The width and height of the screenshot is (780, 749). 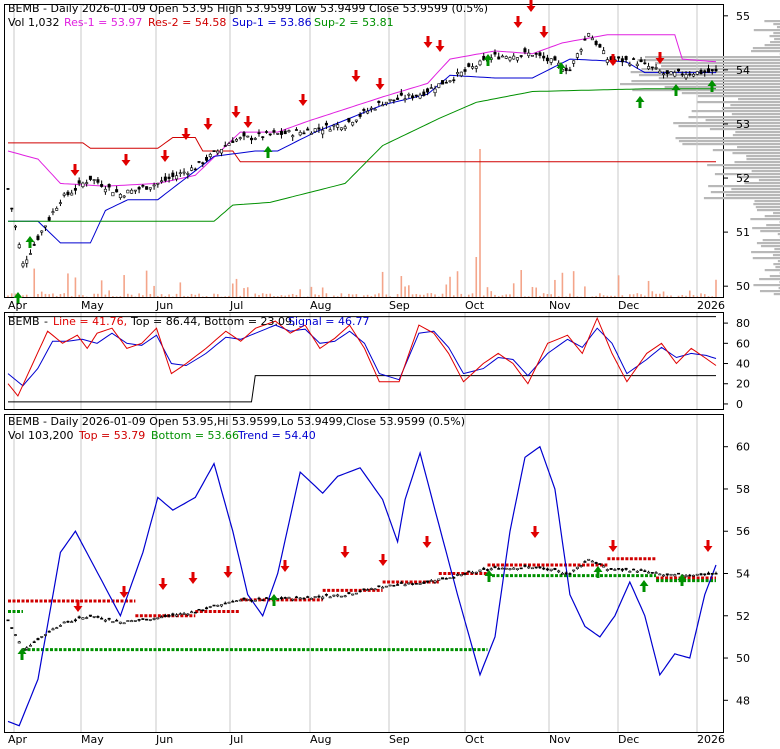 What do you see at coordinates (354, 22) in the screenshot?
I see `price-header-sup2: Sup-2 = 53.81` at bounding box center [354, 22].